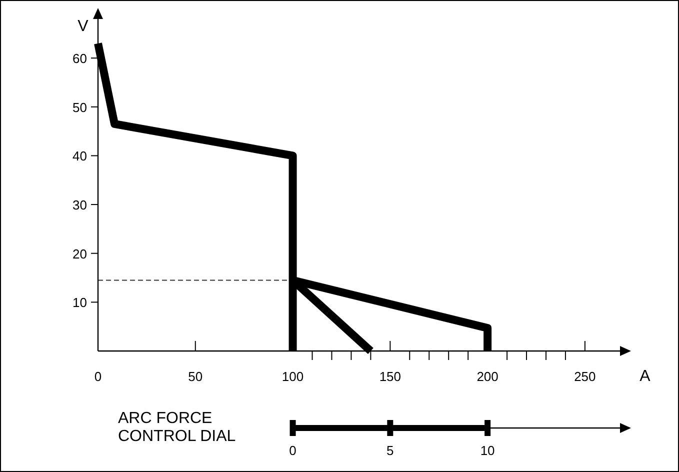  Describe the element at coordinates (585, 376) in the screenshot. I see `x-tick-label: 250` at that location.